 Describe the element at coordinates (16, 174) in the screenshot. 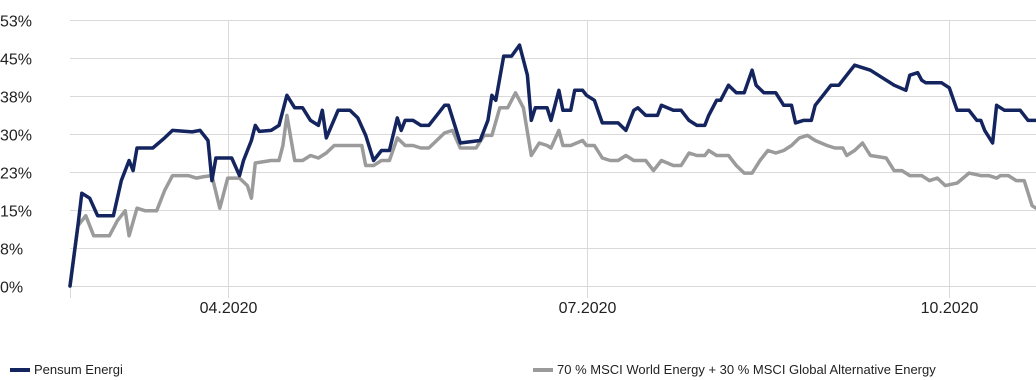

I see `y-tick-label-3: 23%` at that location.